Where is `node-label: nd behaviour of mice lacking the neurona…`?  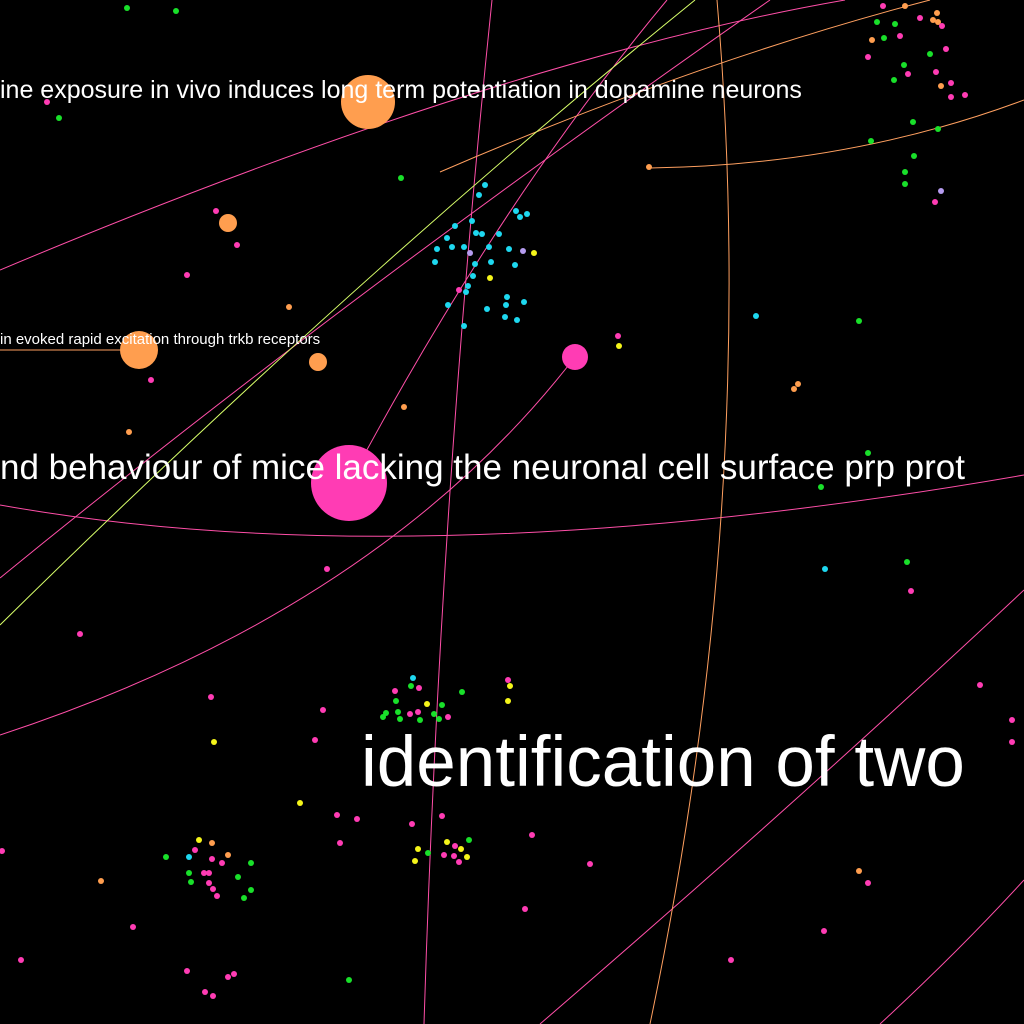 node-label: nd behaviour of mice lacking the neurona… is located at coordinates (482, 467).